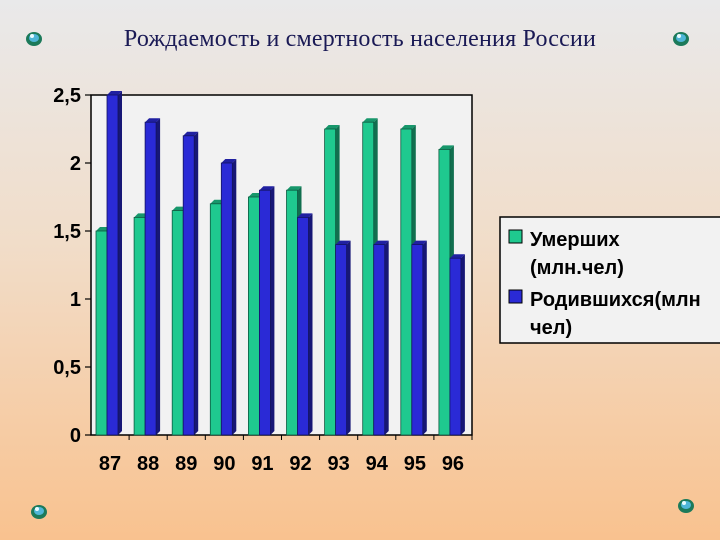 The height and width of the screenshot is (540, 720). Describe the element at coordinates (75, 164) in the screenshot. I see `y-tick-label: 2` at that location.